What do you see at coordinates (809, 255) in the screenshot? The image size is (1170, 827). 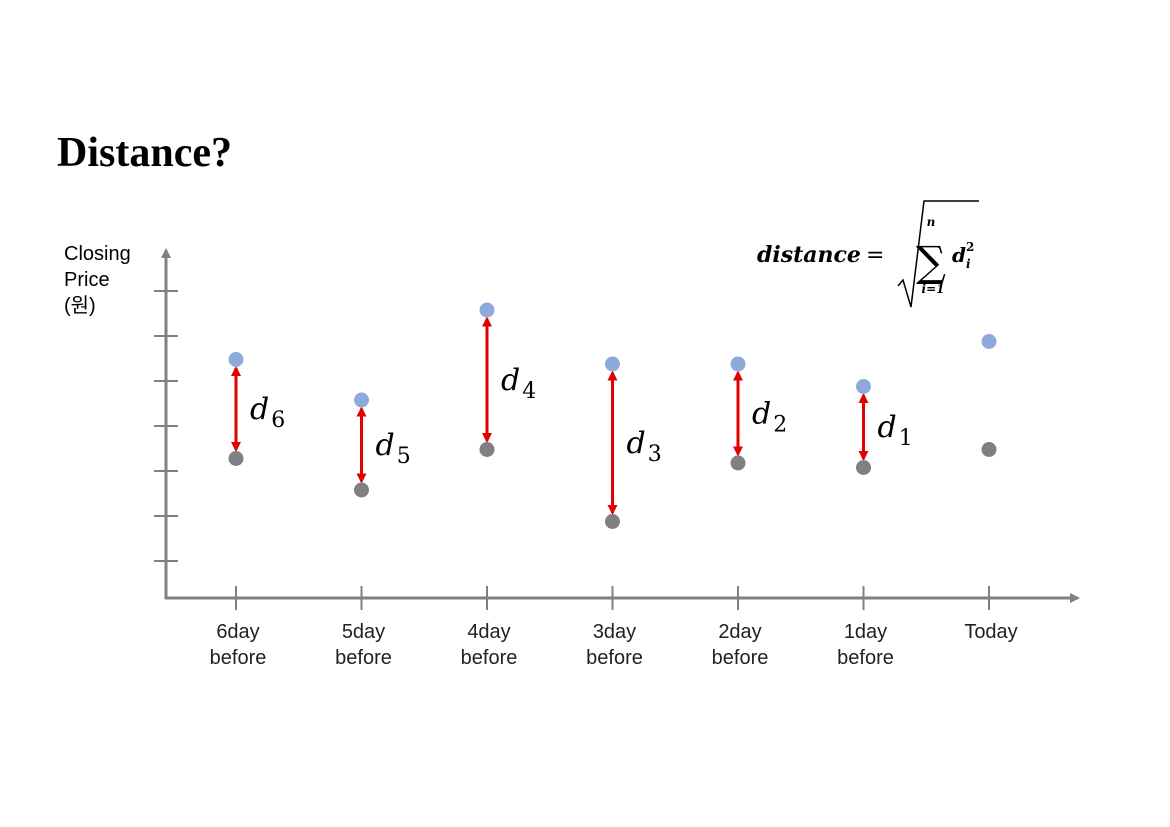 I see `formula-lhs: distance` at bounding box center [809, 255].